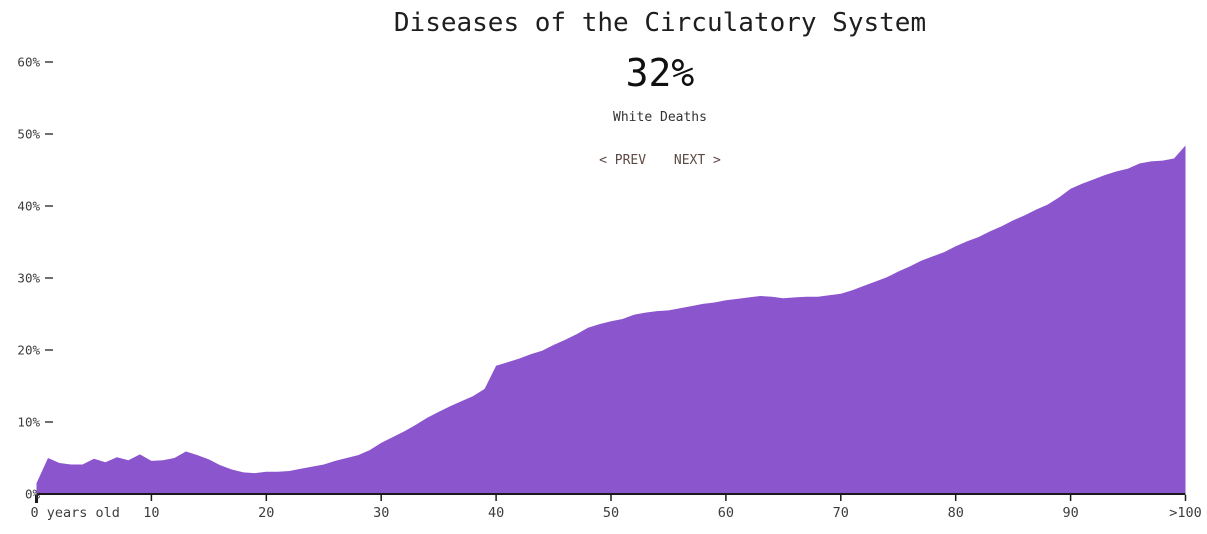  Describe the element at coordinates (28, 134) in the screenshot. I see `y-tick-label: 50%` at that location.